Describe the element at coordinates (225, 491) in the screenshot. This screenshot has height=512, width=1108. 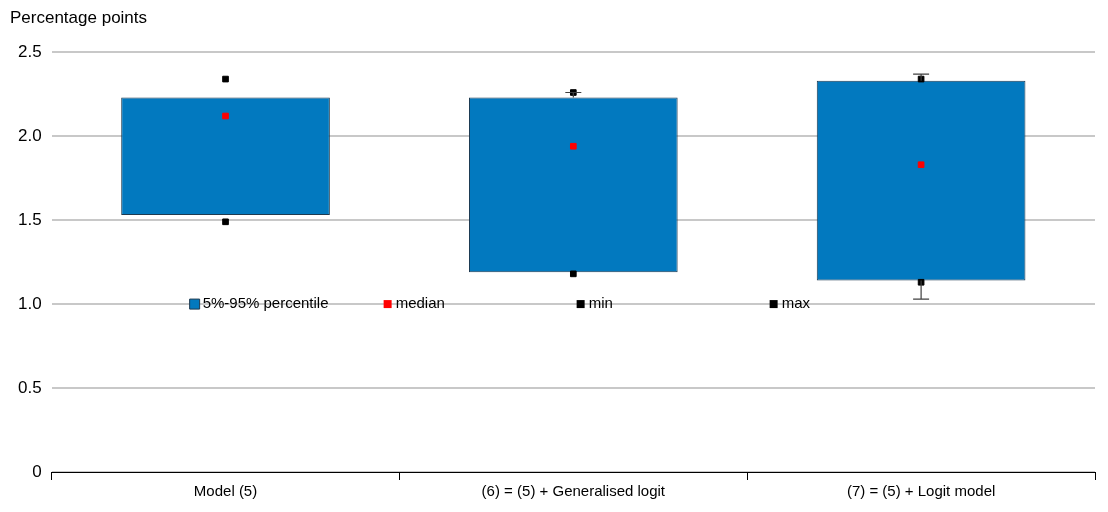
I see `x-tick-label: Model (5)` at that location.